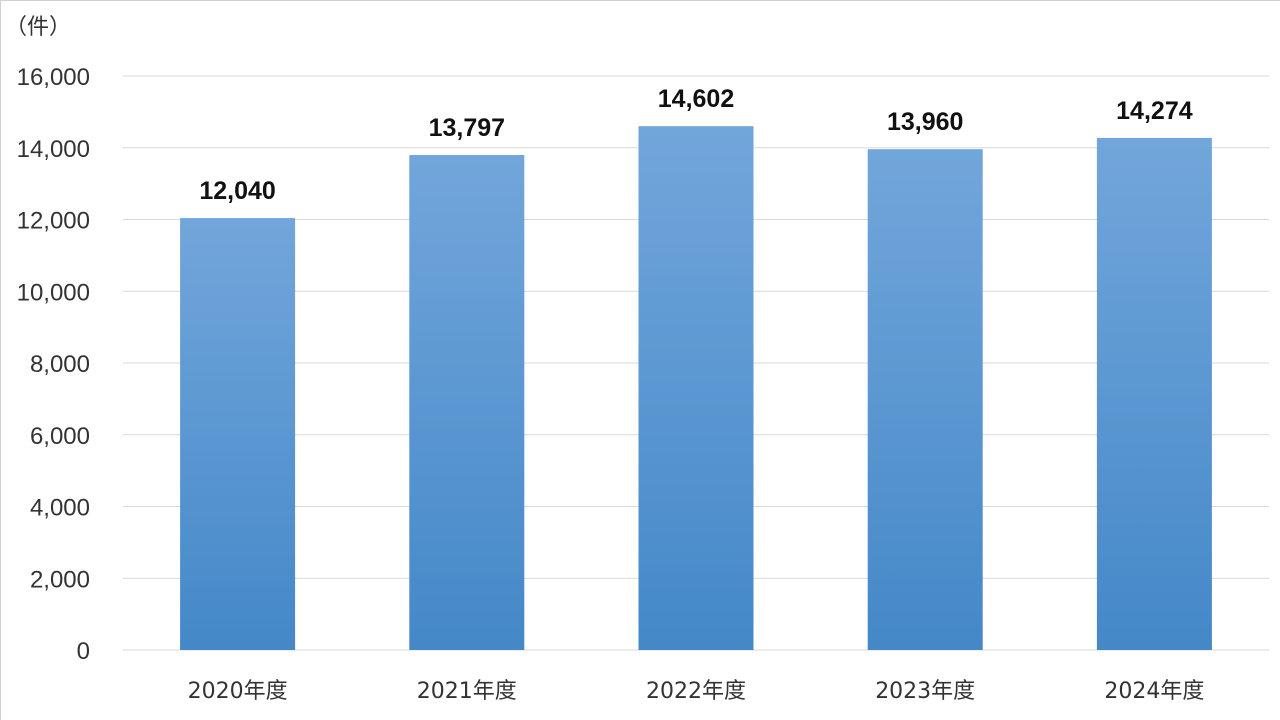 The height and width of the screenshot is (720, 1280). I want to click on bar-2021年度, so click(467, 402).